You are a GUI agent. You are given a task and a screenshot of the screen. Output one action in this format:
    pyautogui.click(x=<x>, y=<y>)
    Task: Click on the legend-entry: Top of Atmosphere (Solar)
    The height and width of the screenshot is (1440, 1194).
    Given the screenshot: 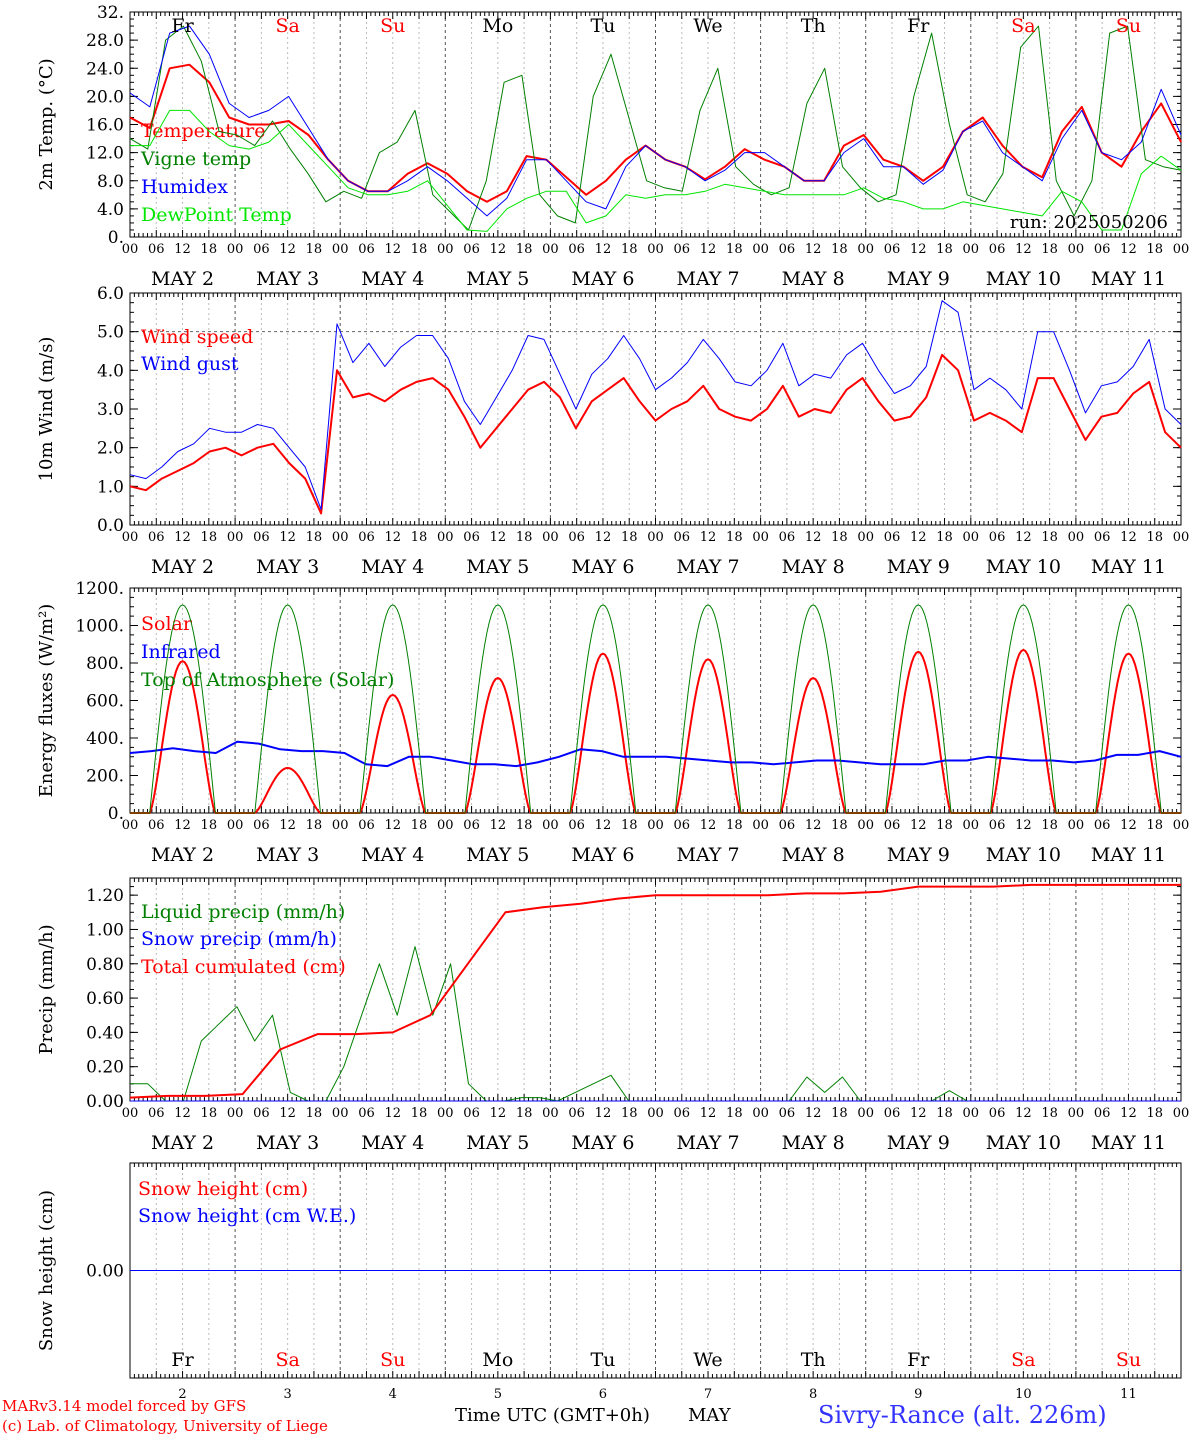 What is the action you would take?
    pyautogui.click(x=267, y=680)
    